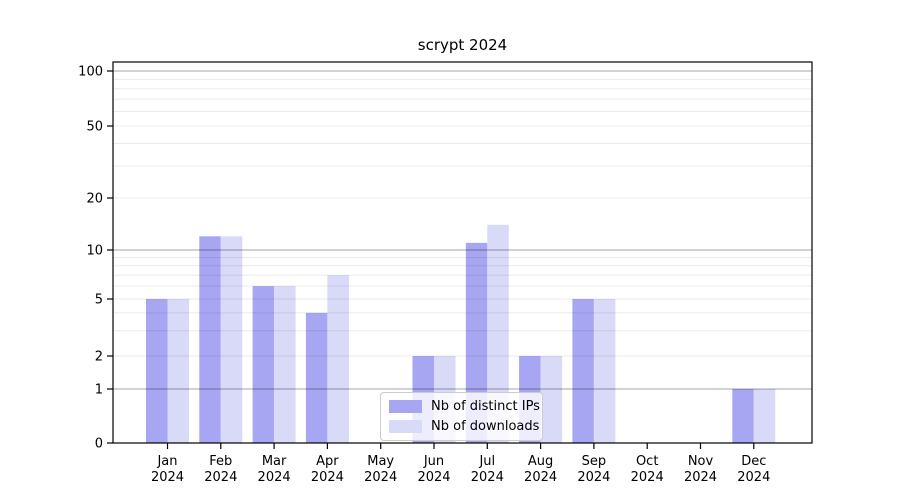  Describe the element at coordinates (285, 364) in the screenshot. I see `bar-mar-downloads` at that location.